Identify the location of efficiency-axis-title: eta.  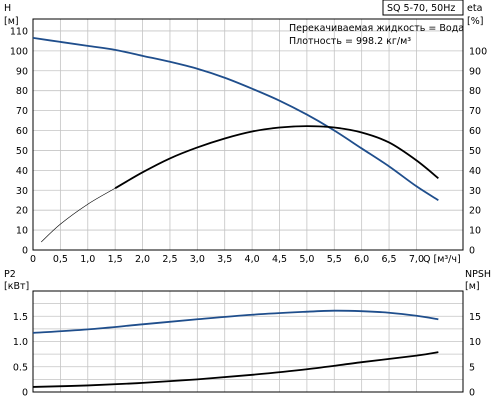
(474, 8).